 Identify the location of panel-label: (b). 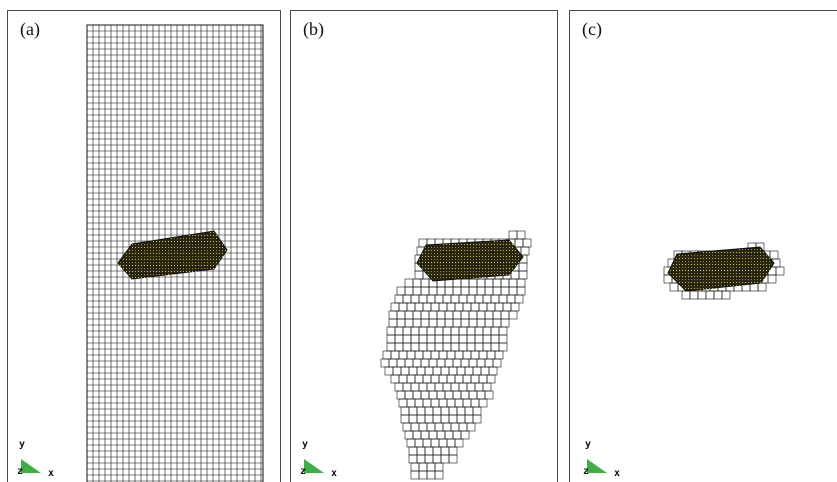
(313, 29).